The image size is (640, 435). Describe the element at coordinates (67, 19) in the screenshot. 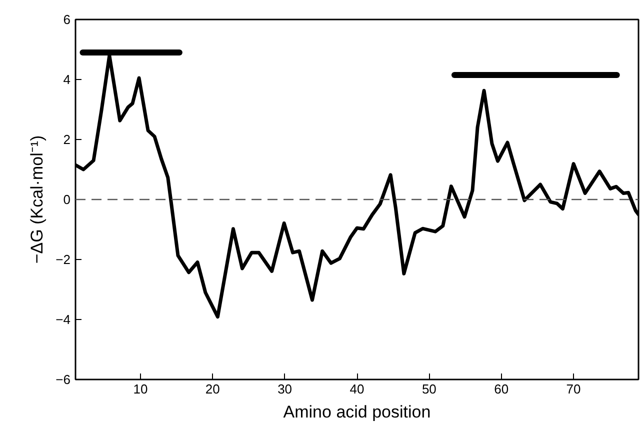

I see `y-tick-label: 6` at that location.